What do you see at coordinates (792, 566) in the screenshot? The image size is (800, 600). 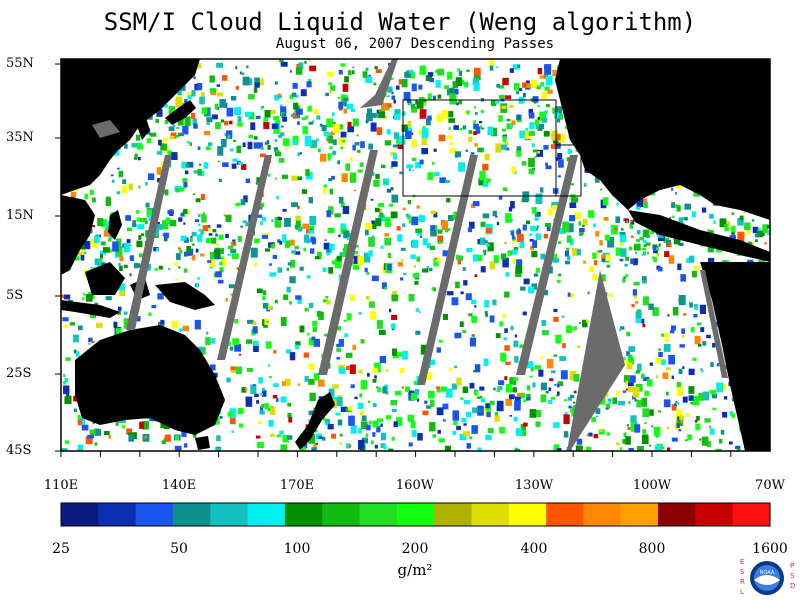 I see `svg-text: P` at bounding box center [792, 566].